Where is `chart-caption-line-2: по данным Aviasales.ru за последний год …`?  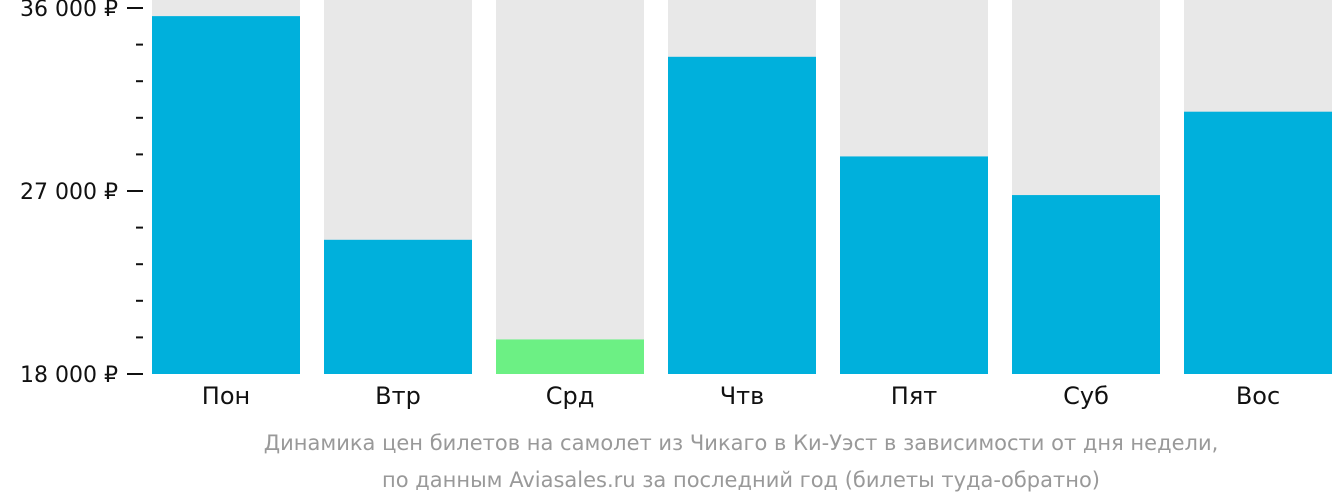 chart-caption-line-2: по данным Aviasales.ru за последний год … is located at coordinates (741, 480).